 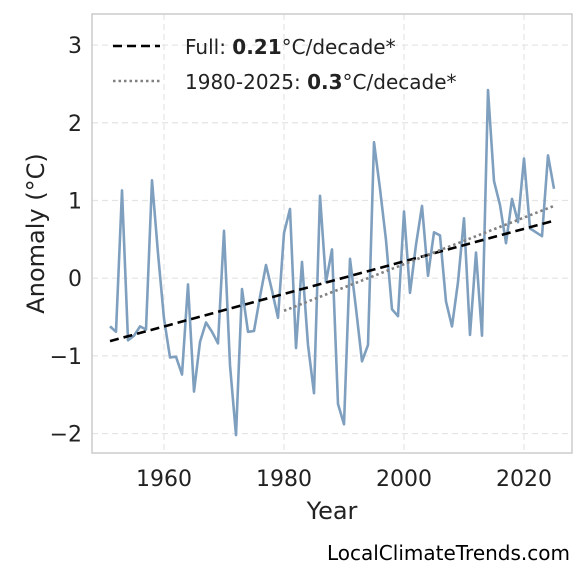 I want to click on y-tick-label: 1, so click(x=75, y=201).